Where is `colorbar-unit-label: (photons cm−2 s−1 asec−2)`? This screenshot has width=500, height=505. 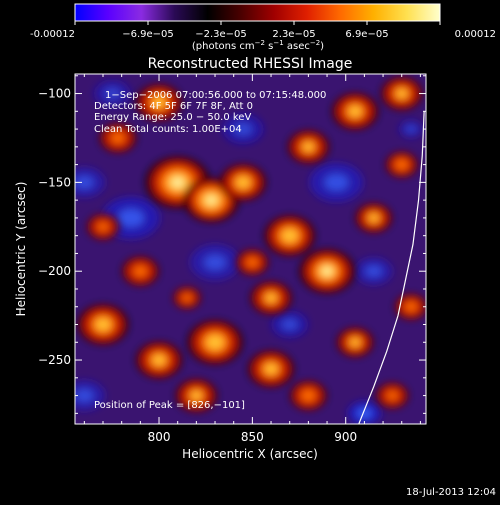
colorbar-unit-label: (photons cm−2 s−1 asec−2) is located at coordinates (258, 45).